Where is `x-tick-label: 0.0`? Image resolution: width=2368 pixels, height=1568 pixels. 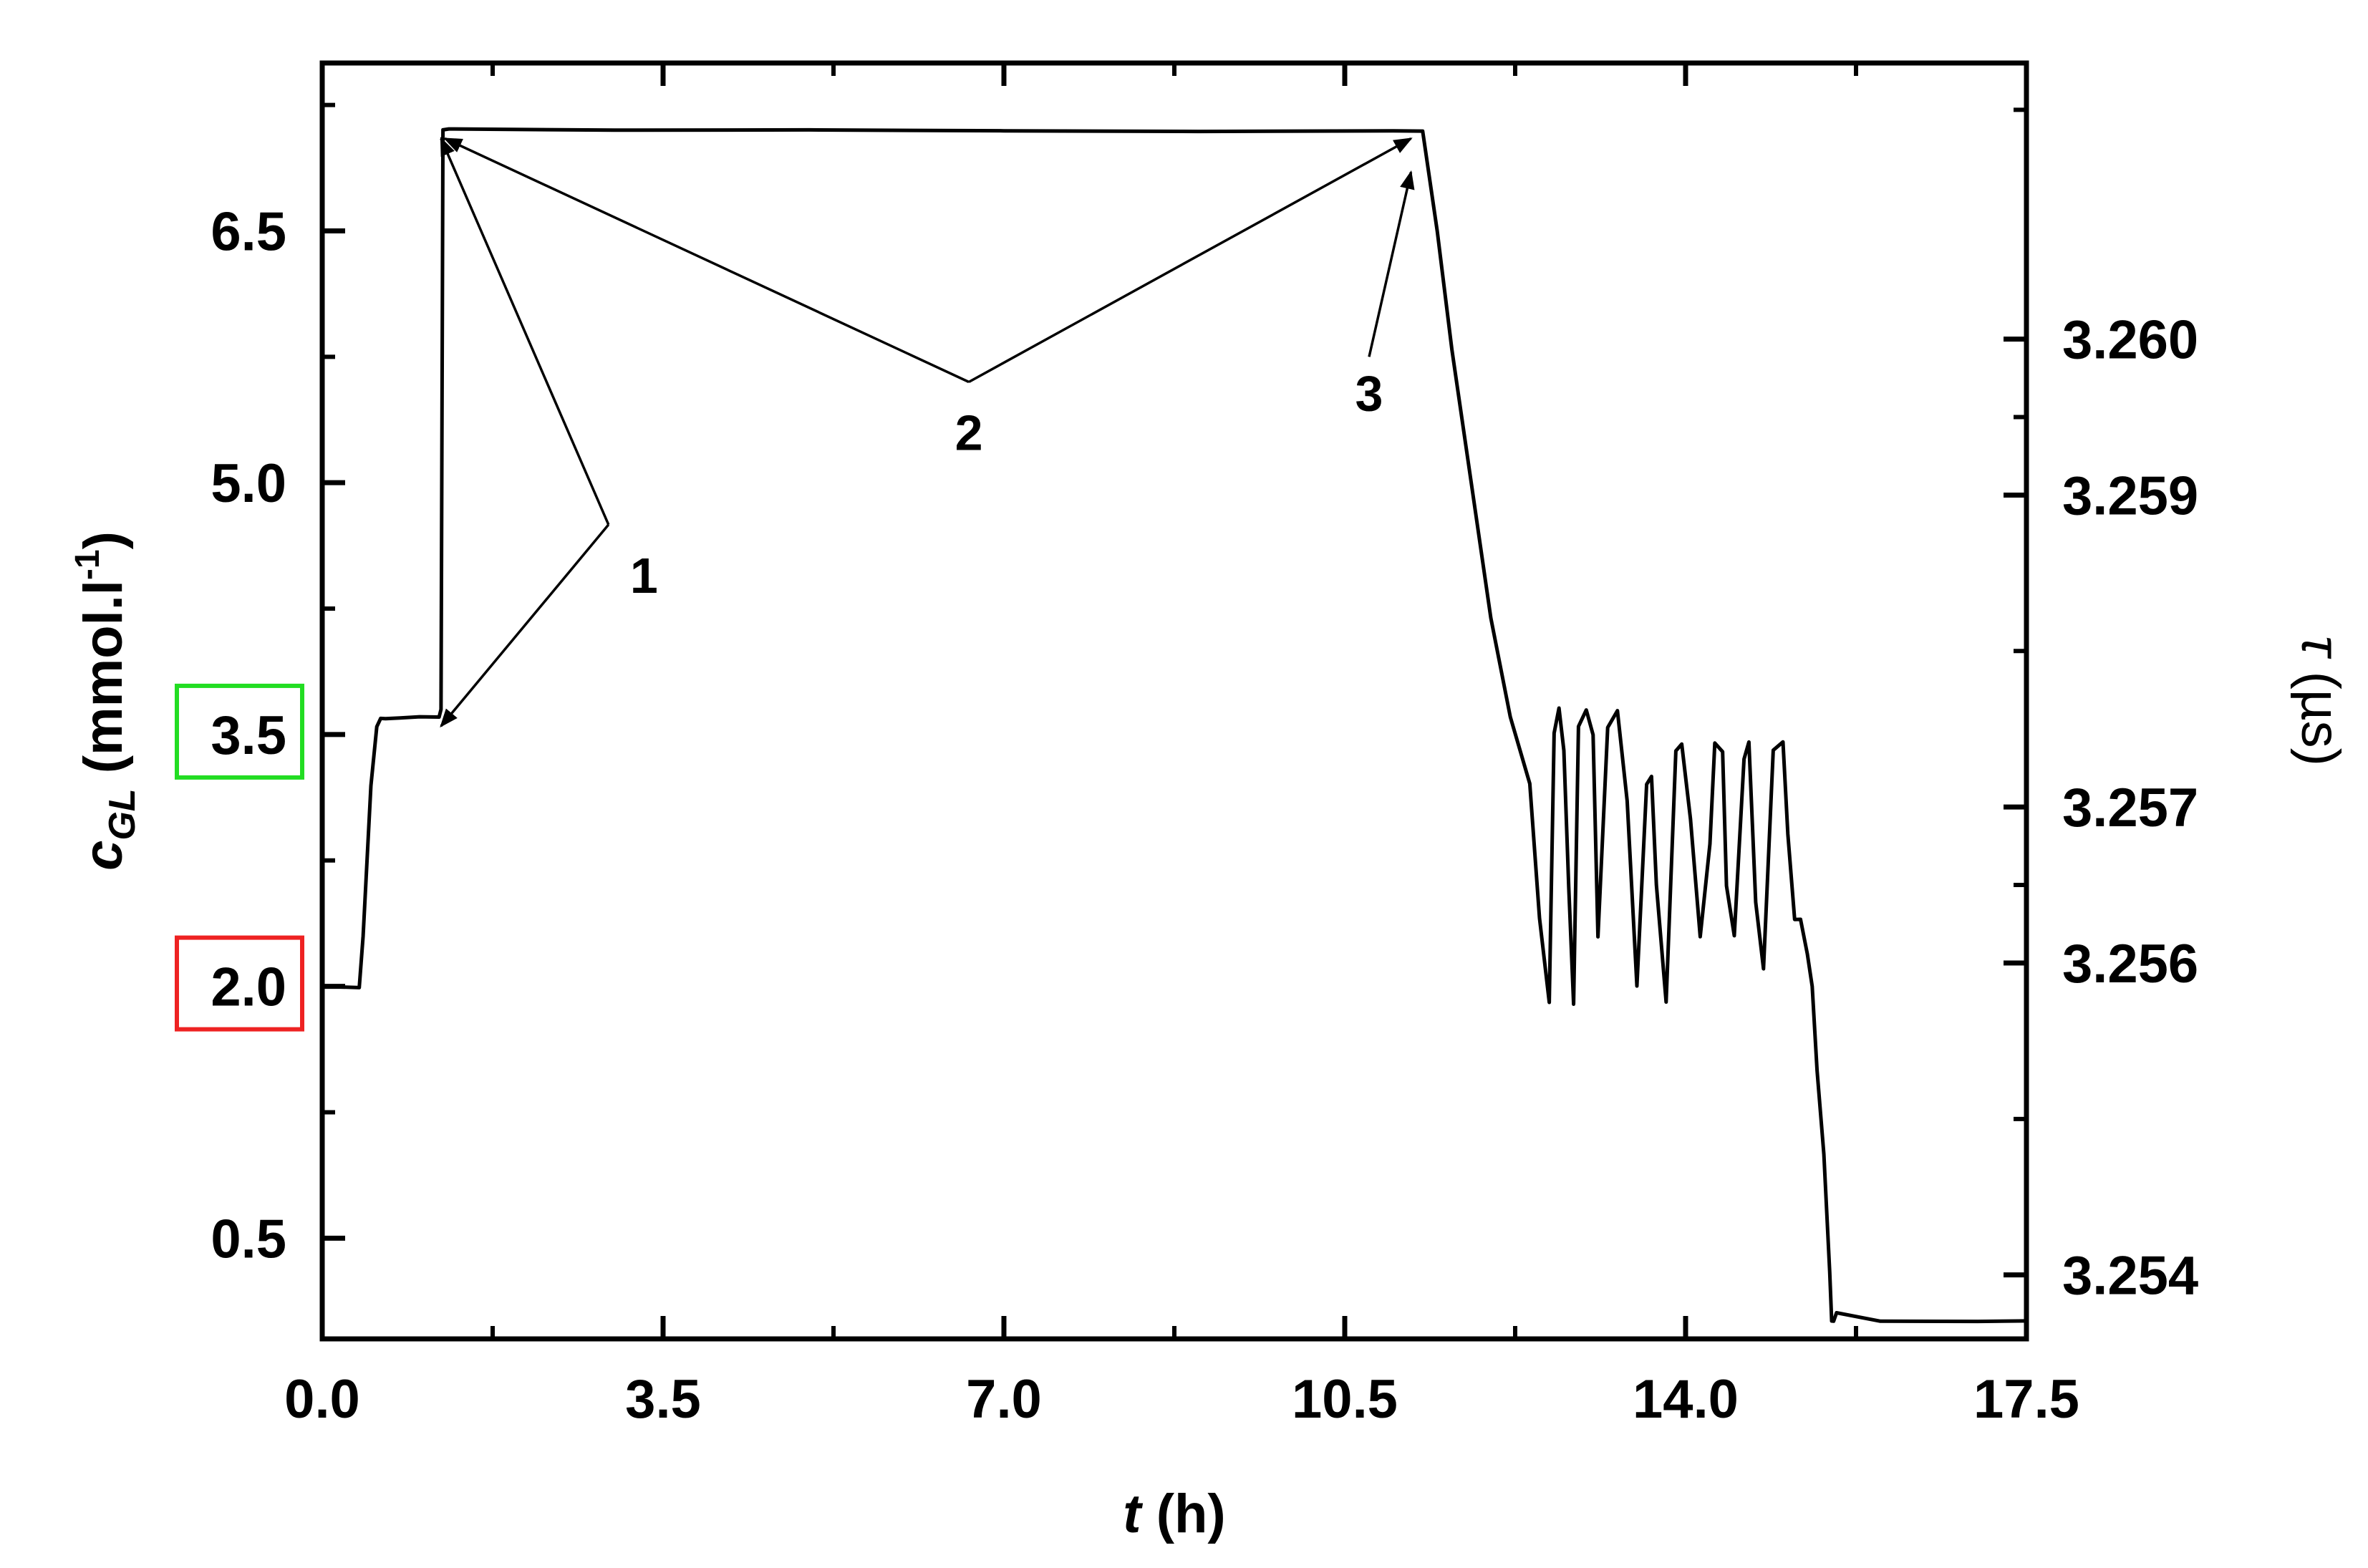
x-tick-label: 0.0 is located at coordinates (322, 1399).